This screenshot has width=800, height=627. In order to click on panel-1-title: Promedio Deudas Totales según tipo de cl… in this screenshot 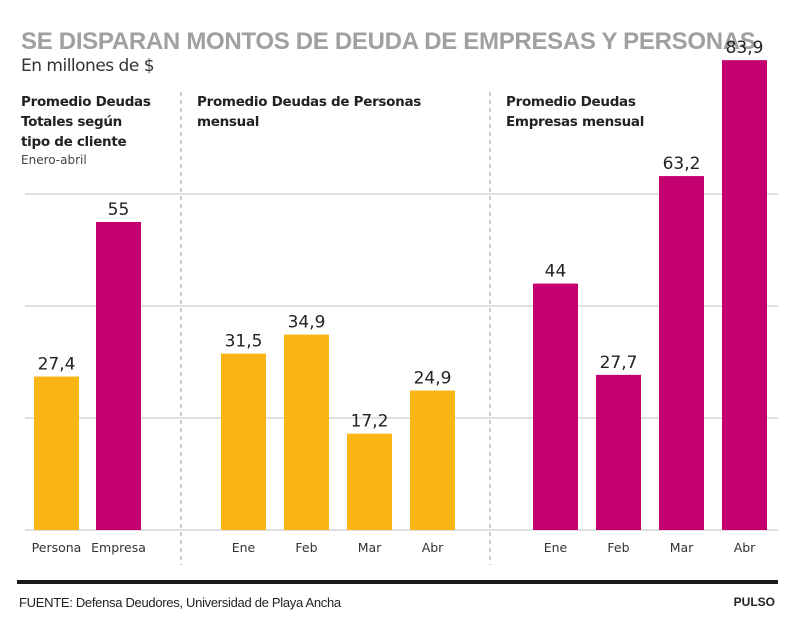, I will do `click(86, 122)`.